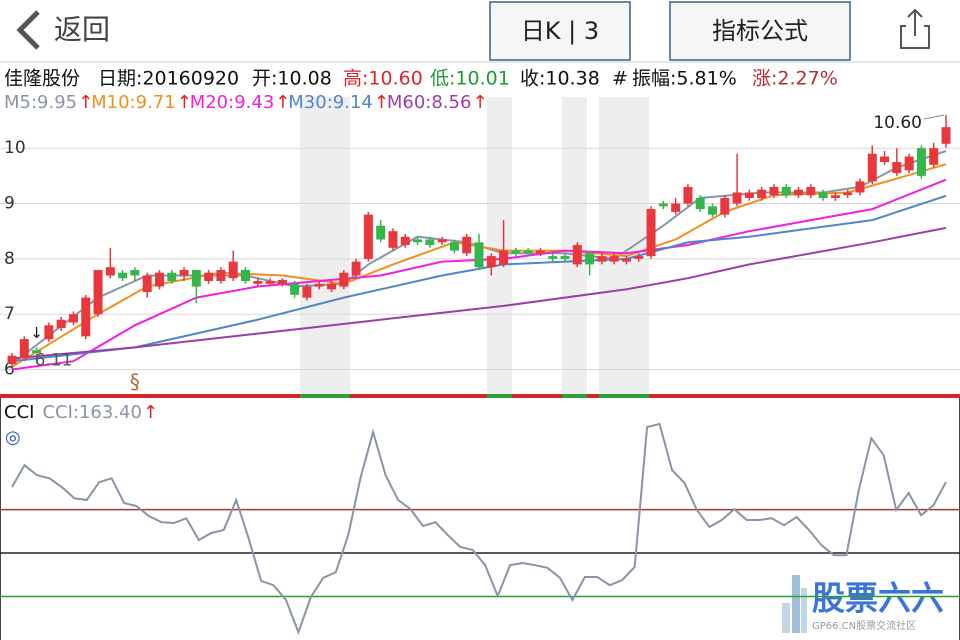 The width and height of the screenshot is (960, 640). I want to click on share-button, so click(915, 28).